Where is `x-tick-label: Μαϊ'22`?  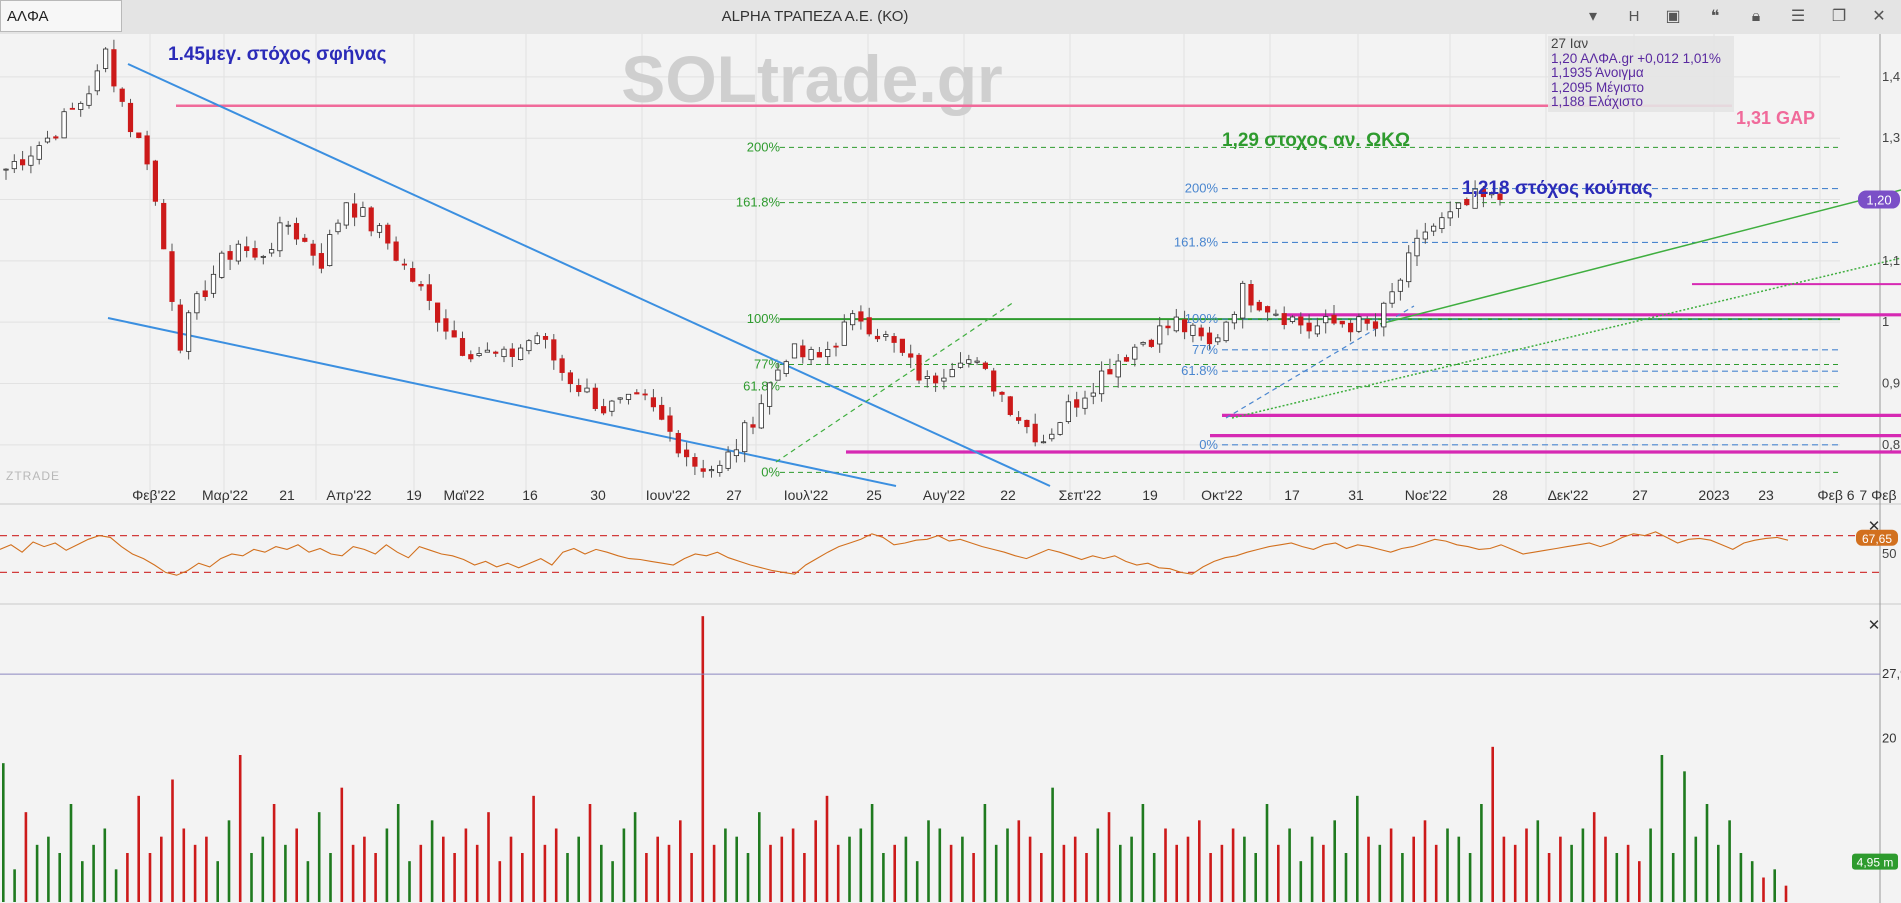
x-tick-label: Μαϊ'22 is located at coordinates (463, 495).